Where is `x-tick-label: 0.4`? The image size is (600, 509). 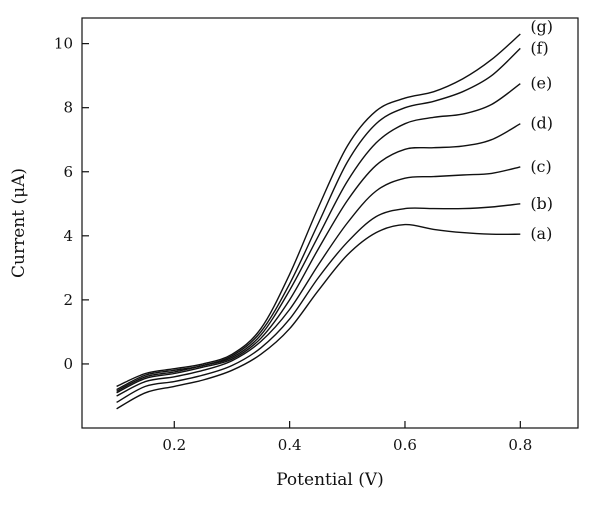
x-tick-label: 0.4 is located at coordinates (290, 445).